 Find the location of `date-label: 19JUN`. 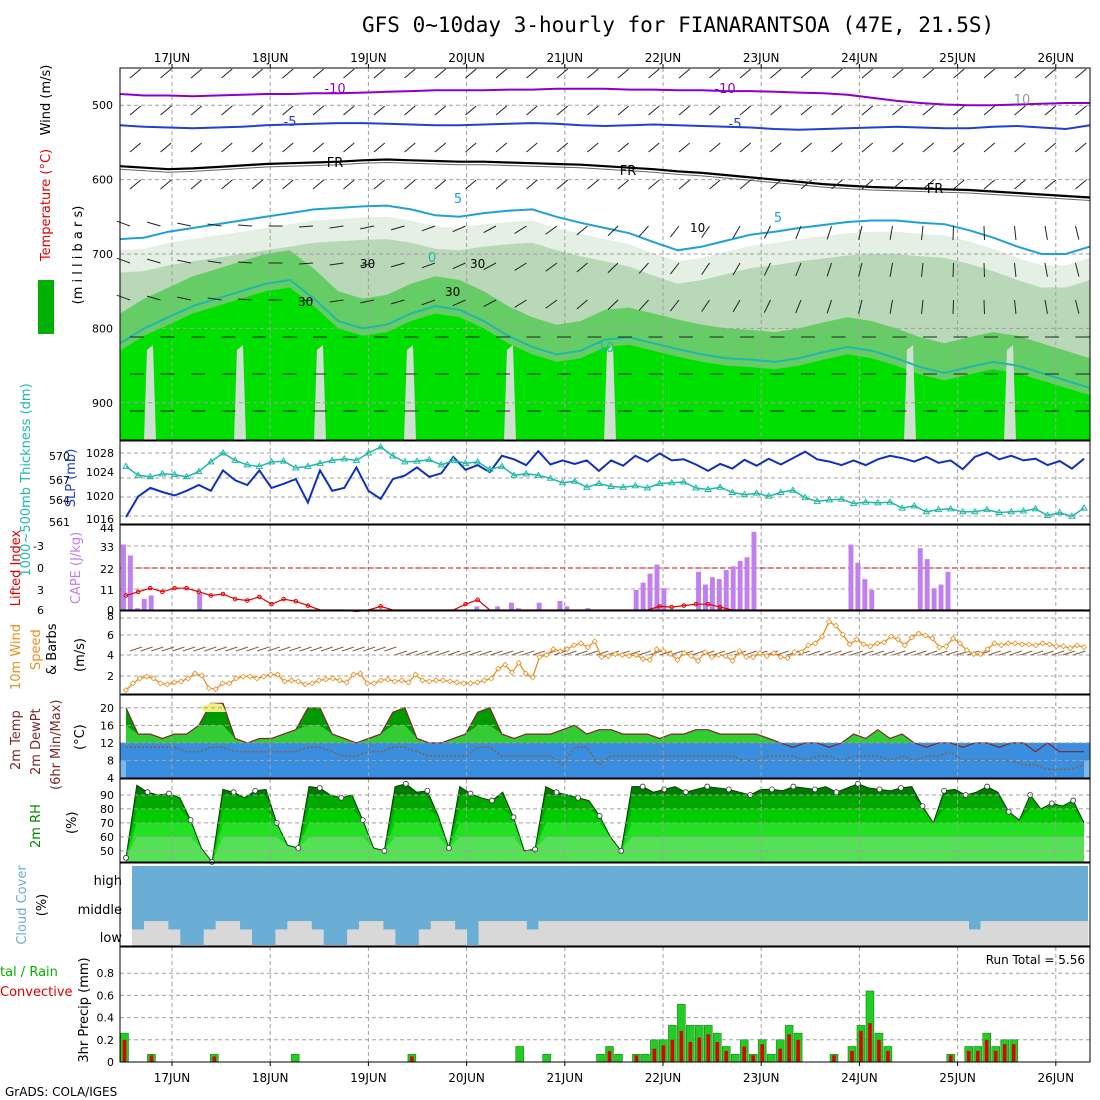

date-label: 19JUN is located at coordinates (368, 58).